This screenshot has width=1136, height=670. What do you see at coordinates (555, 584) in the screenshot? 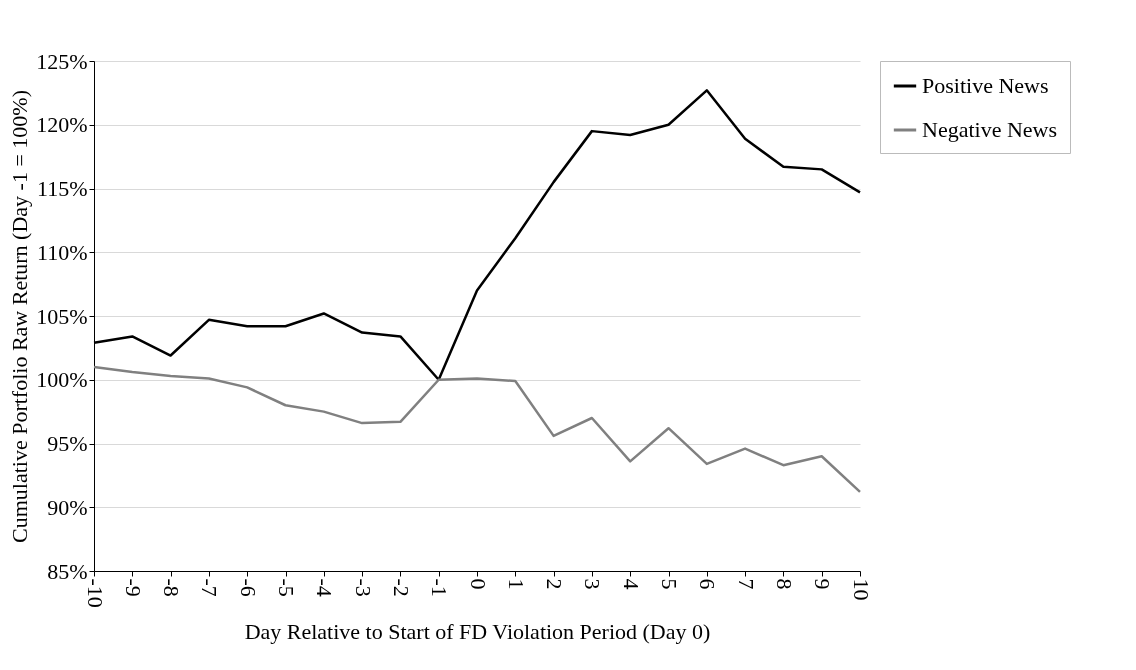
I see `x-tick-label: 2` at bounding box center [555, 584].